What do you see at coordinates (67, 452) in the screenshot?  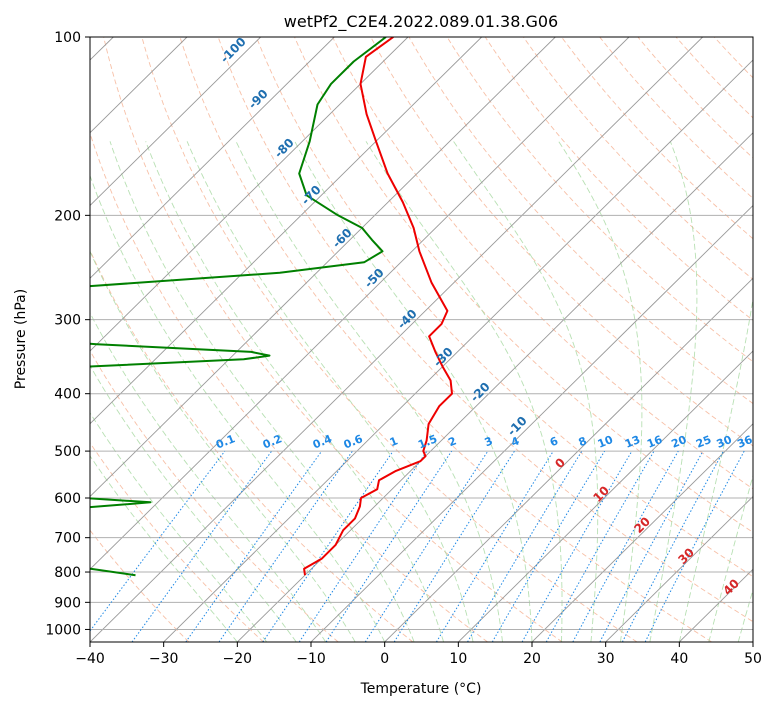 I see `y-tick-label: 500` at bounding box center [67, 452].